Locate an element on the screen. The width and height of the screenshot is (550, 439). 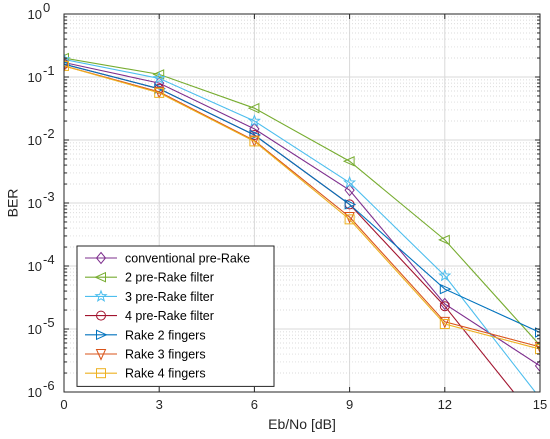
y-tick-exponent: -5 is located at coordinates (49, 322).